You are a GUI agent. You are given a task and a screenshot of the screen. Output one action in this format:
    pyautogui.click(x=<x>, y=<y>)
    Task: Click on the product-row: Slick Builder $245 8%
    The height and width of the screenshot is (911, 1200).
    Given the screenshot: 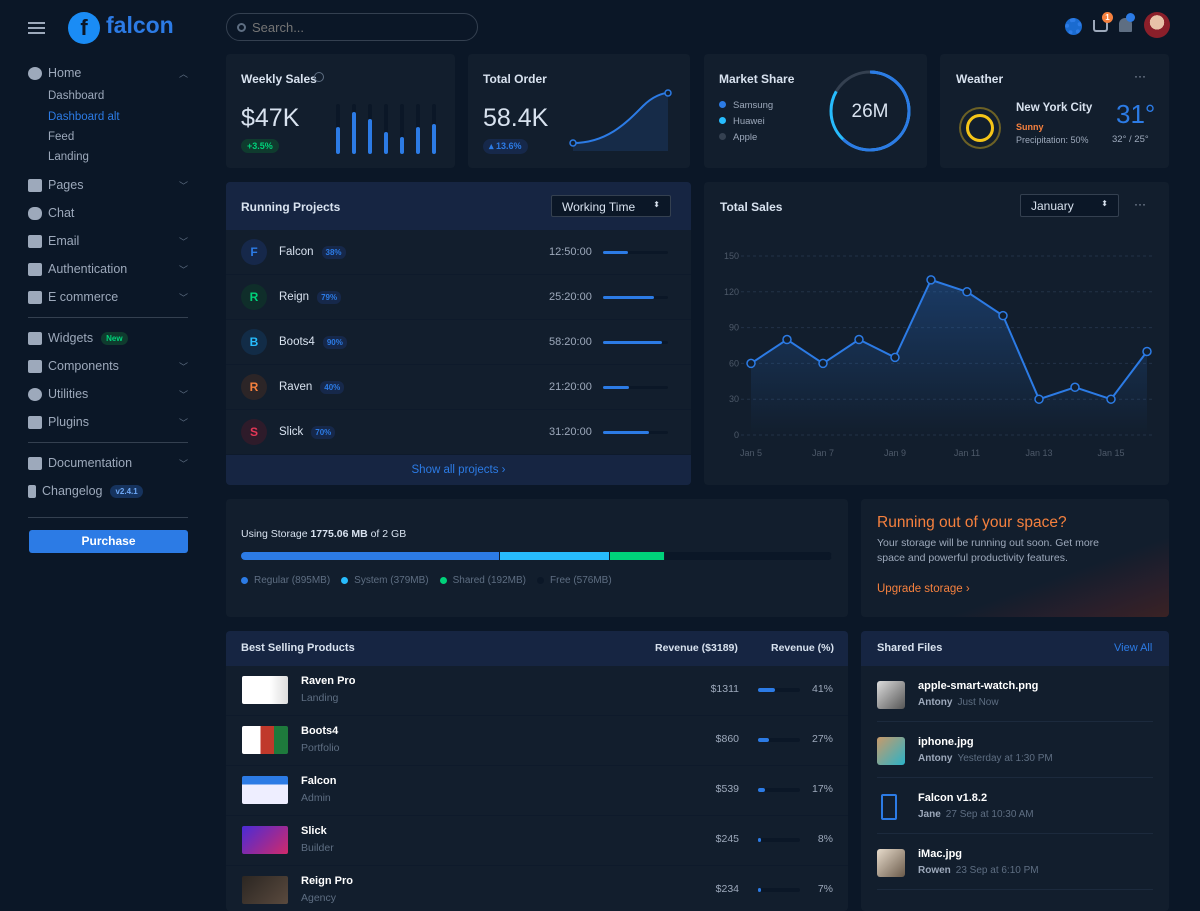 What is the action you would take?
    pyautogui.click(x=537, y=841)
    